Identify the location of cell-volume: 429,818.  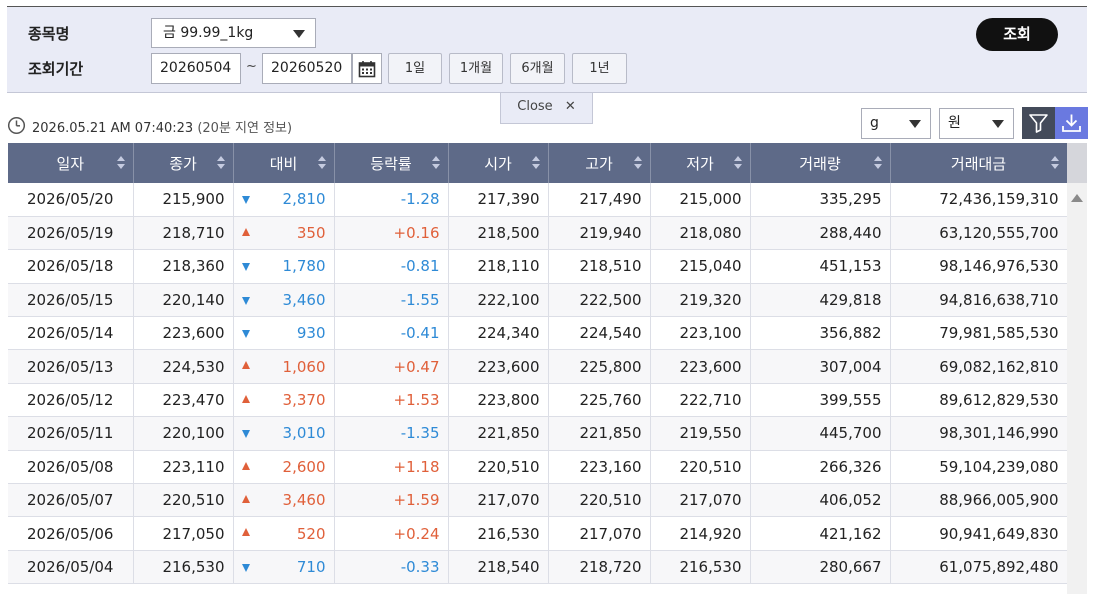
(820, 300).